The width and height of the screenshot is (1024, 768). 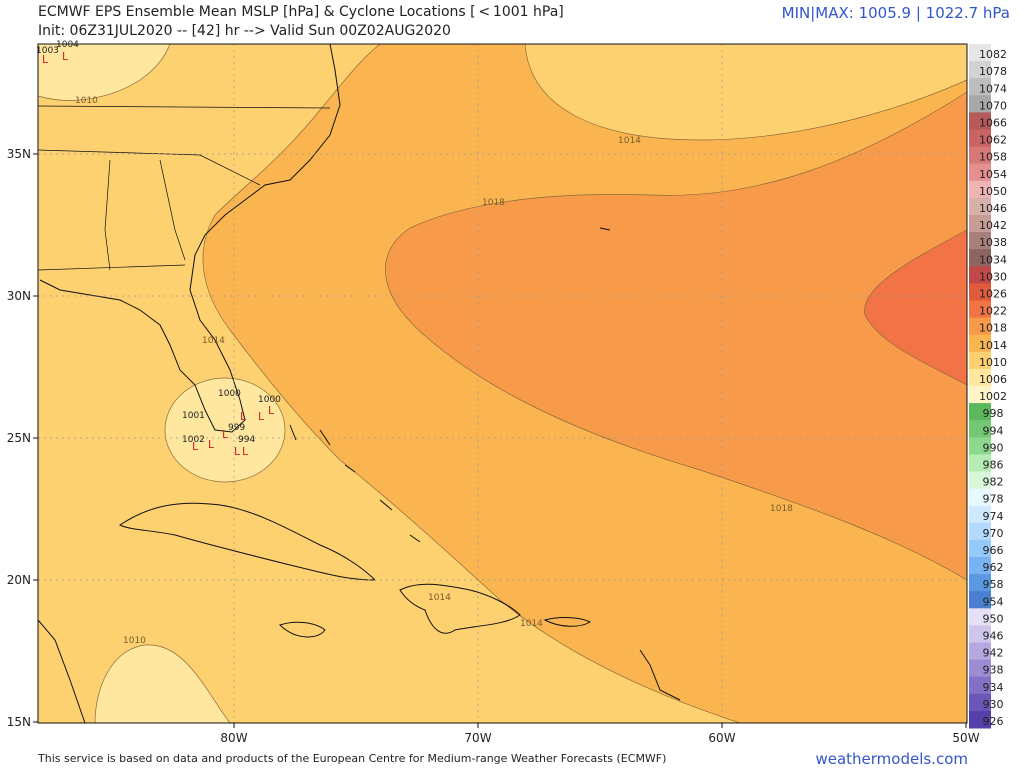 What do you see at coordinates (62, 671) in the screenshot?
I see `central-america-coast` at bounding box center [62, 671].